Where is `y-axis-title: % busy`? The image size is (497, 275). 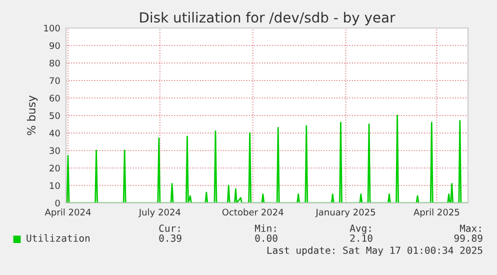 y-axis-title: % busy is located at coordinates (32, 116).